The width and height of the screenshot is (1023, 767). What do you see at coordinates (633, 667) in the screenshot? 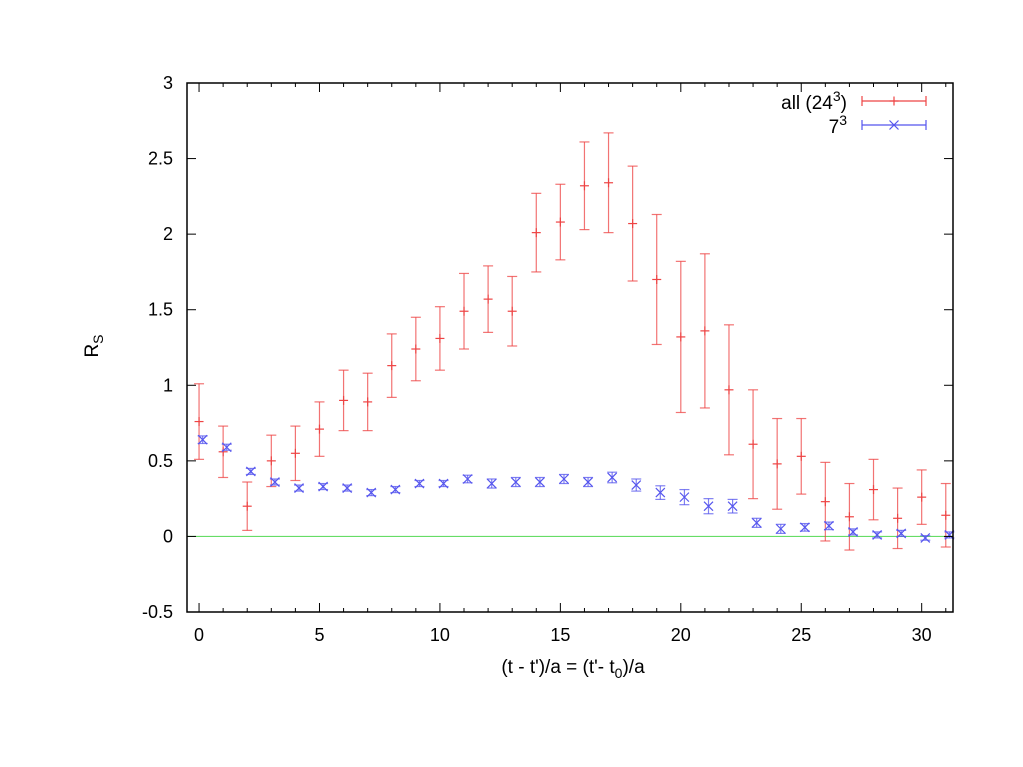
I see `x-axis-label-tail: )/a` at bounding box center [633, 667].